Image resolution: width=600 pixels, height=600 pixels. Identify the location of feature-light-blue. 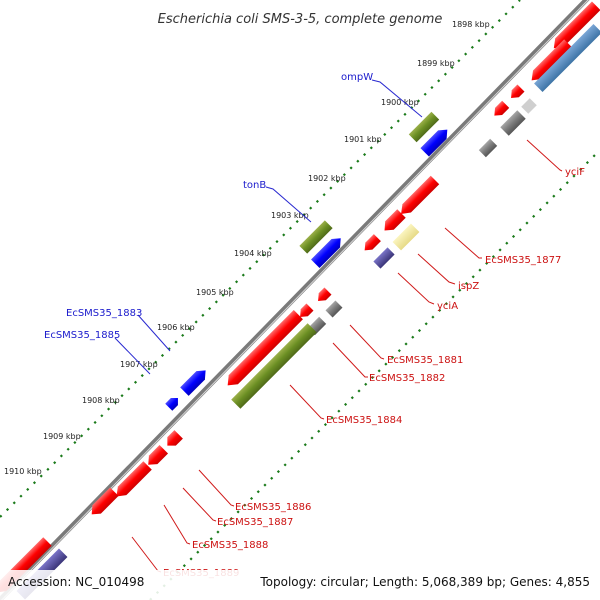
(567, 58).